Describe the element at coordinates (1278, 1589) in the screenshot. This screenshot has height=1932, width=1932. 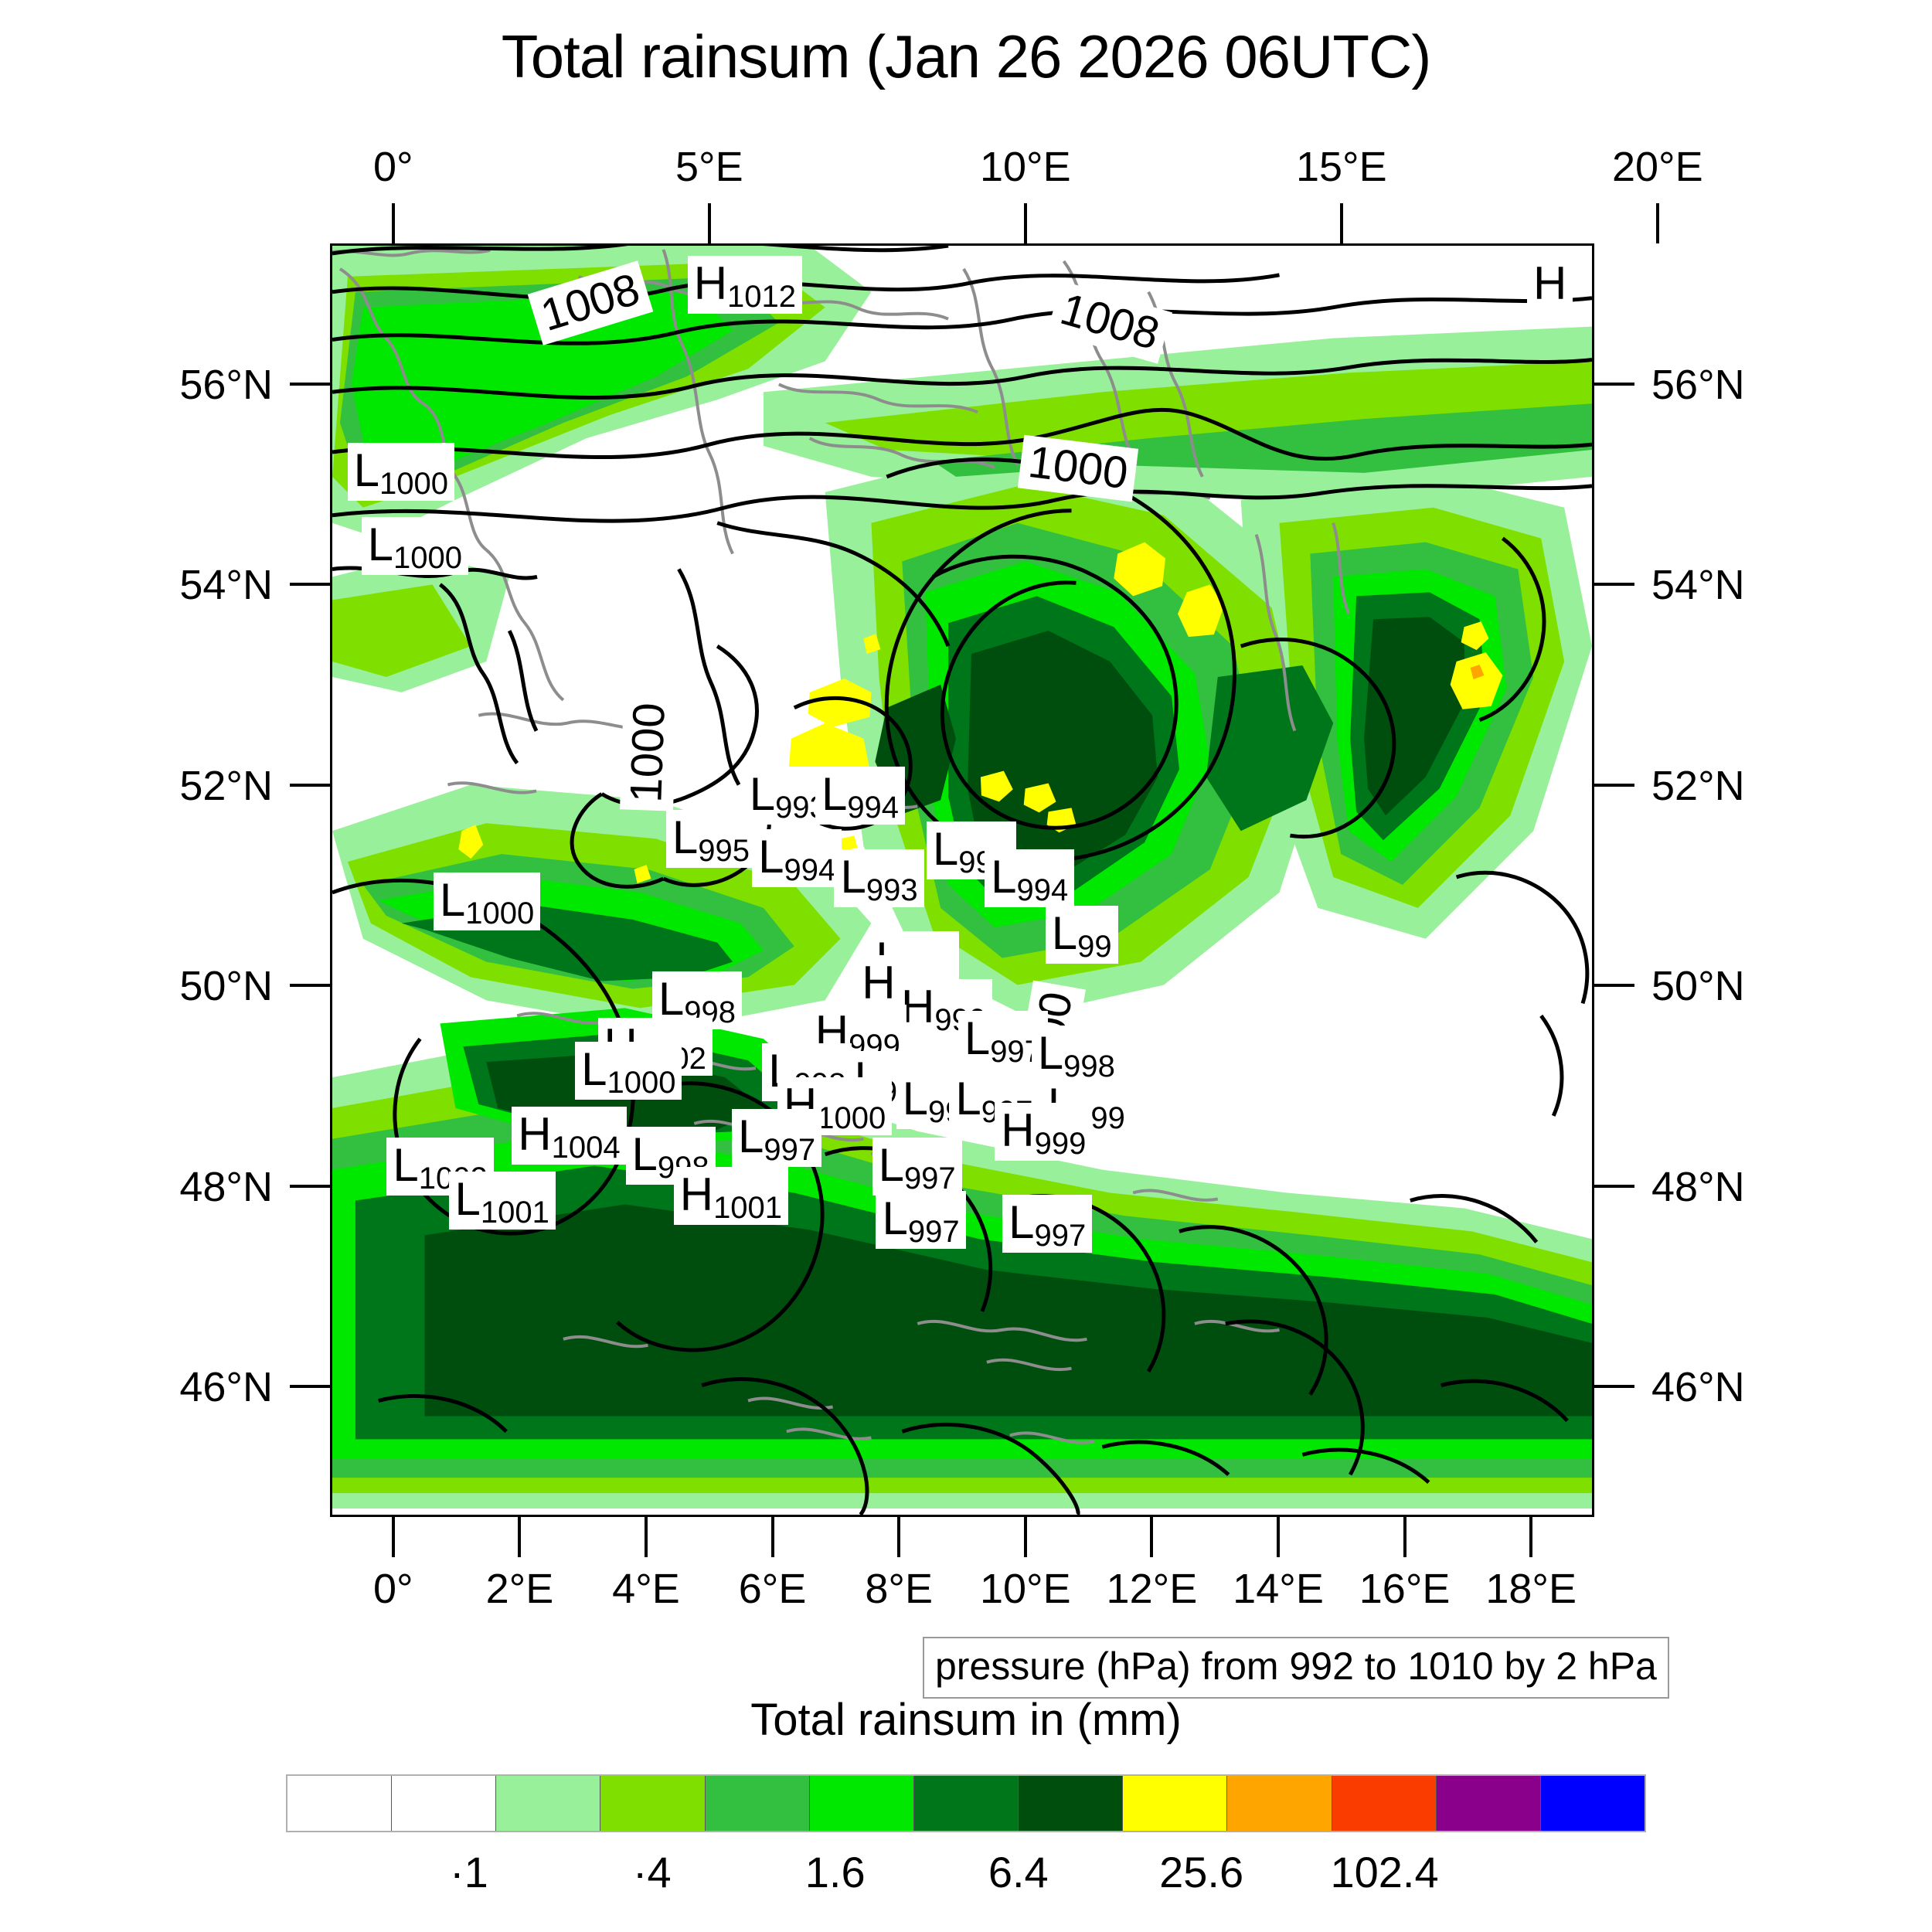
I see `axis-label-bottom-lon: 14°E` at that location.